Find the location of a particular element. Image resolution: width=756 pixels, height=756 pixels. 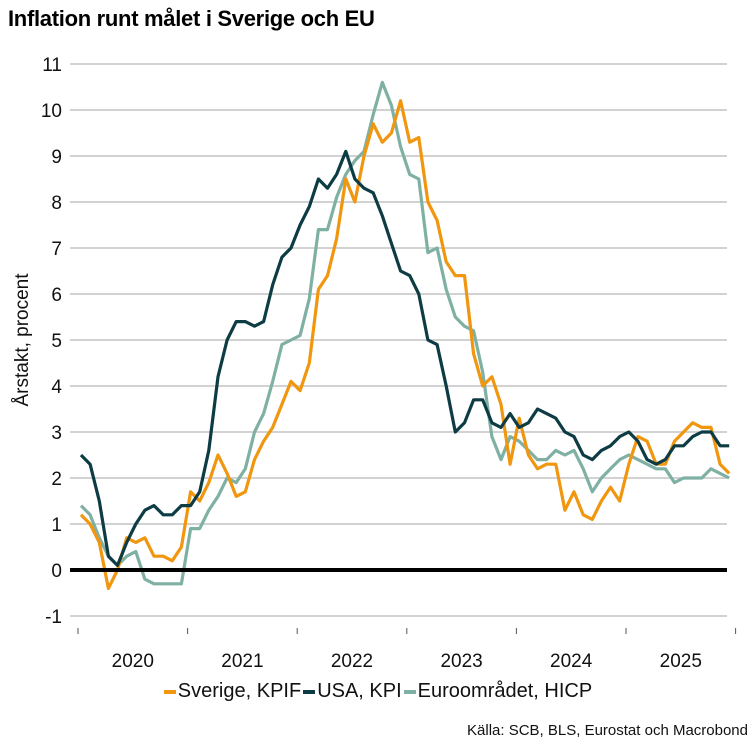

legend-label: Sverige, KPIF is located at coordinates (239, 691).